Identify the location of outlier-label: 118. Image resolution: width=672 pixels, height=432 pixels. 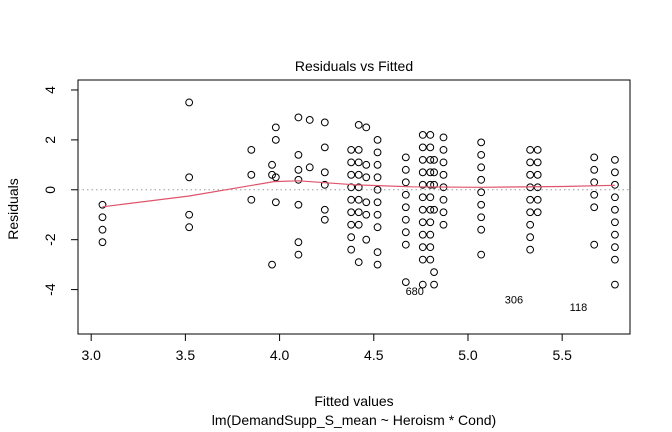
(579, 308).